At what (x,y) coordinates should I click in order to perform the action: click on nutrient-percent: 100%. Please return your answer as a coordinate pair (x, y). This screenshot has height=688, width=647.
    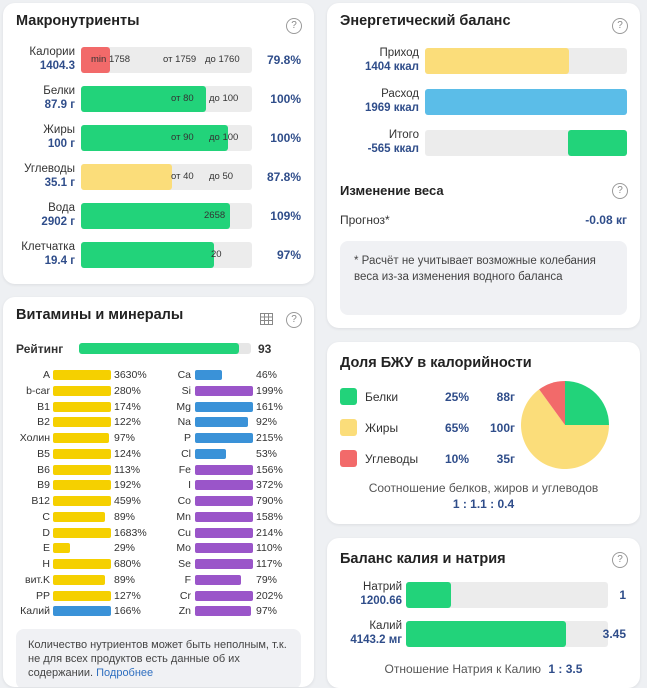
    Looking at the image, I should click on (285, 138).